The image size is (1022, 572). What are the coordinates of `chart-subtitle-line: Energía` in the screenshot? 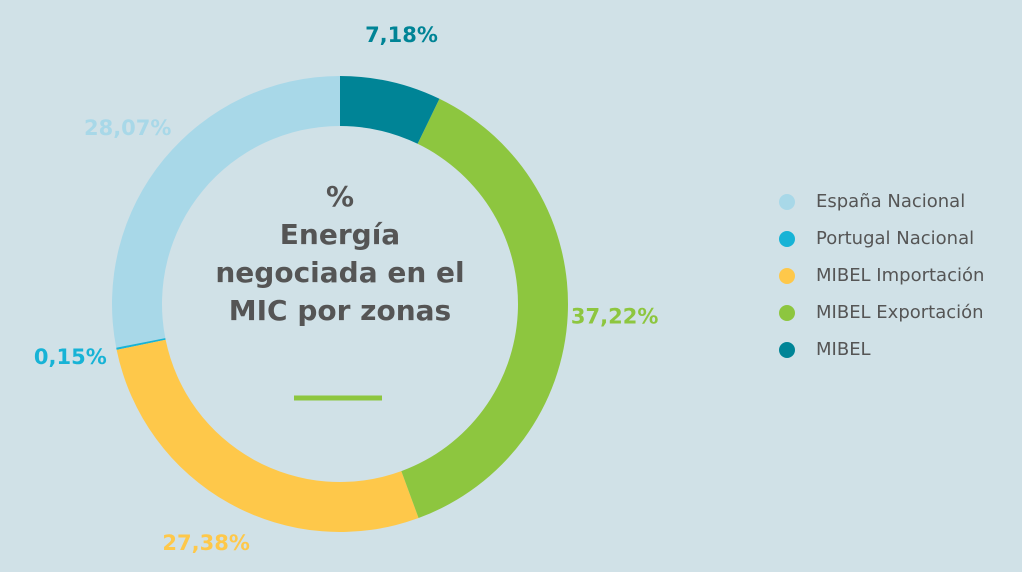 It's located at (340, 234).